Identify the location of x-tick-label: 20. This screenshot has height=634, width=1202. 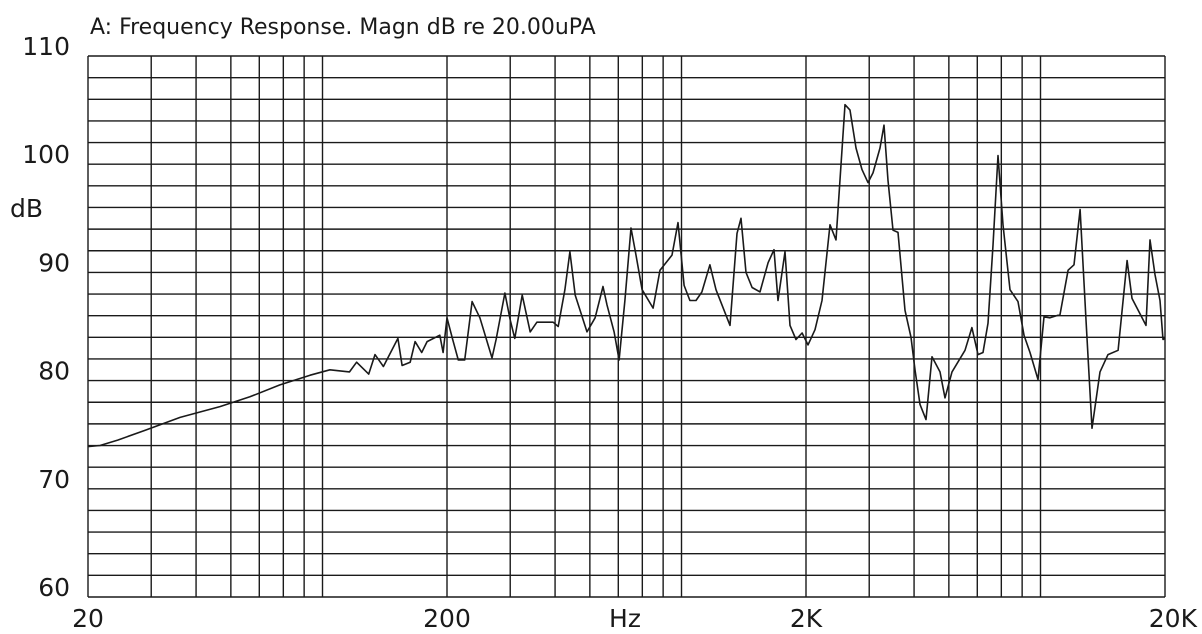
(88, 618).